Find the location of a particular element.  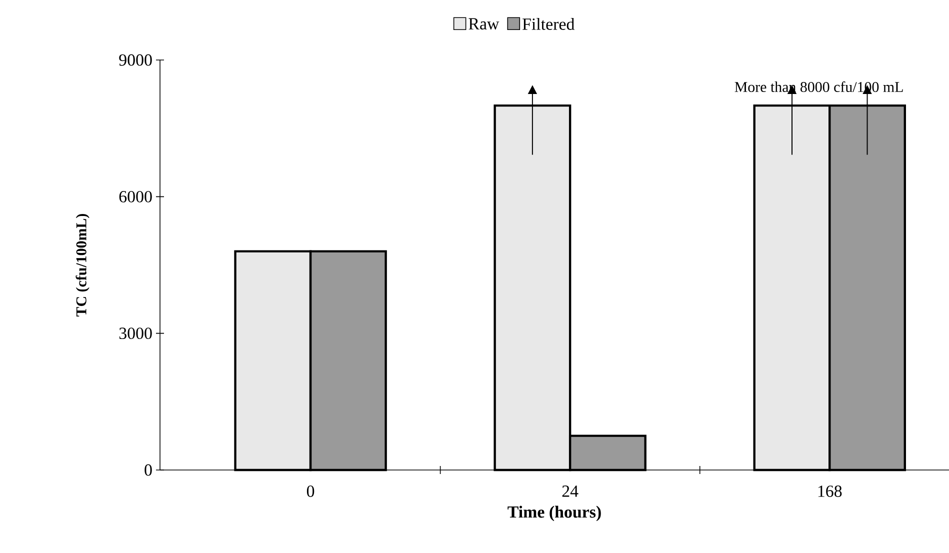

y-tick-label: 0 is located at coordinates (148, 470).